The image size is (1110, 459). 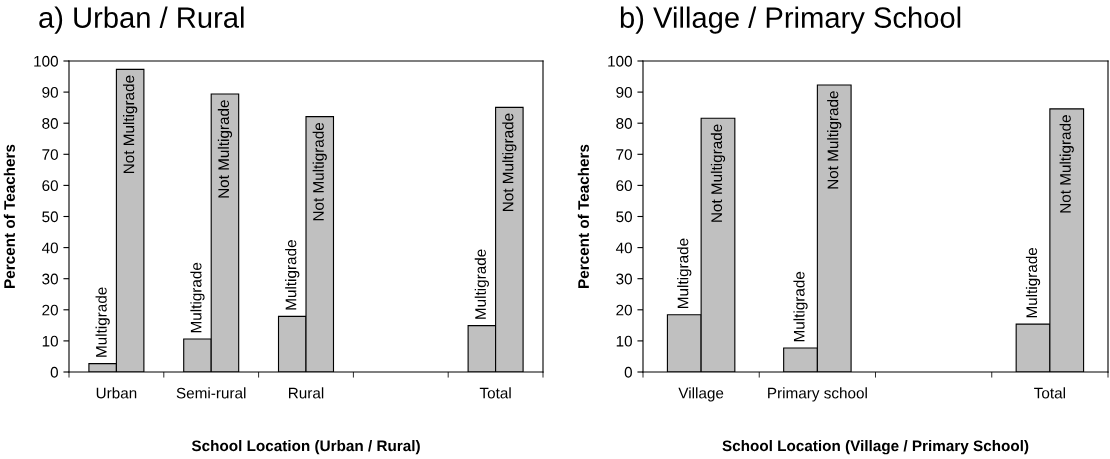 What do you see at coordinates (875, 447) in the screenshot?
I see `x-axis-title: School Location (Village / Primary School)` at bounding box center [875, 447].